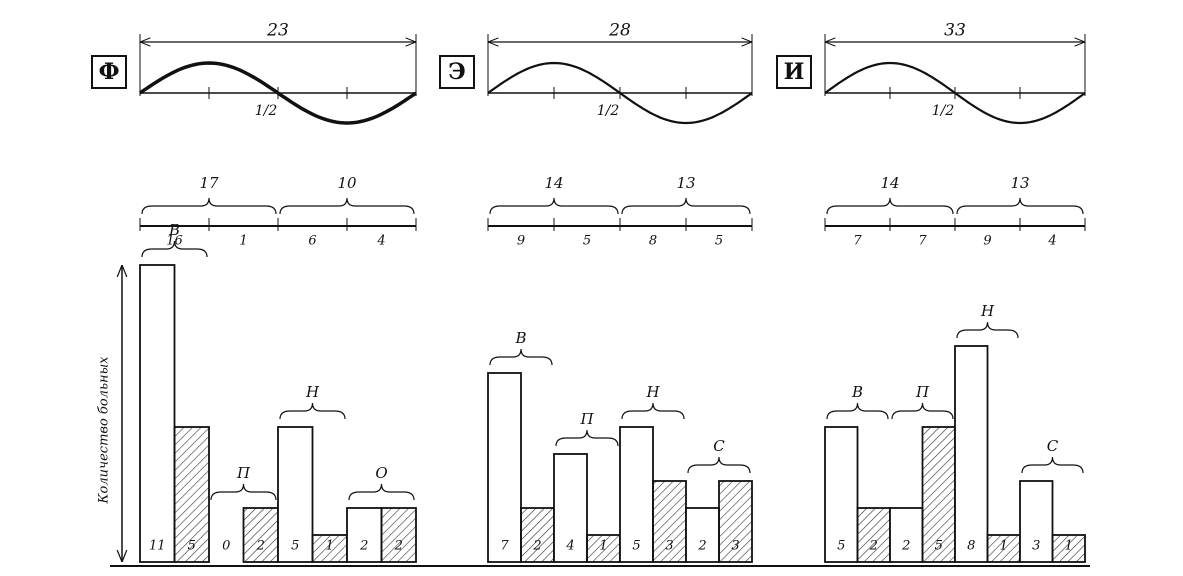 The width and height of the screenshot is (1183, 576). I want to click on bar-value: 4, so click(569, 546).